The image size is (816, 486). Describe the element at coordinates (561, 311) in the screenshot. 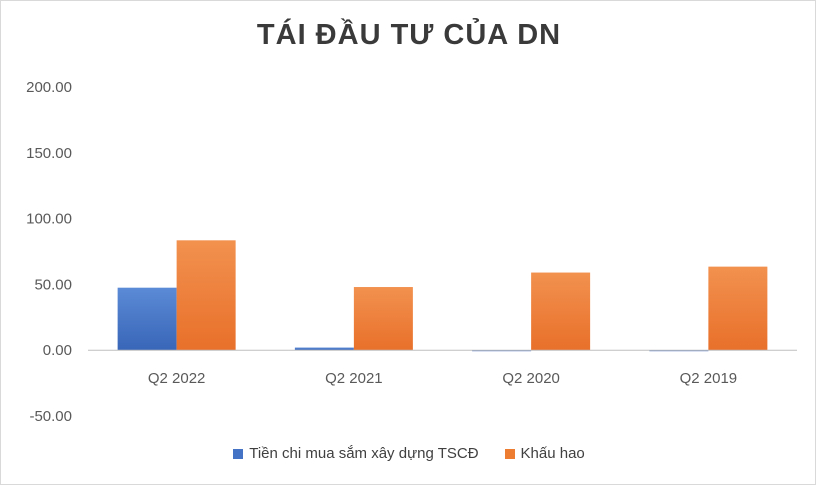

I see `bar-series-2-q2-2020` at that location.